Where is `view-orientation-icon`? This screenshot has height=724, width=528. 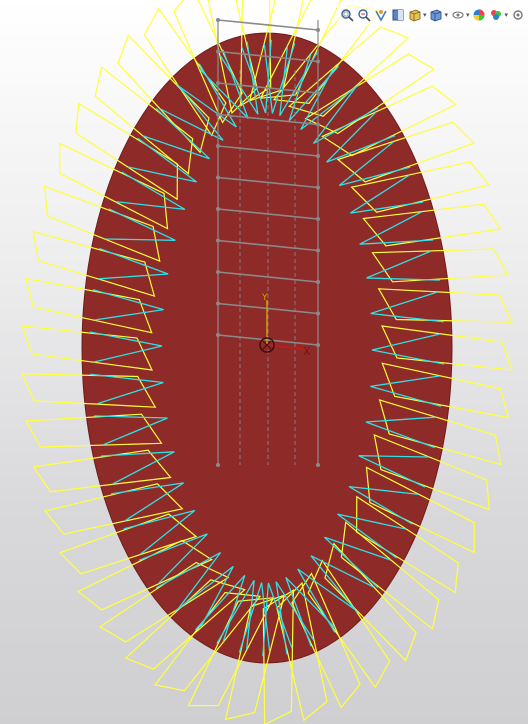
view-orientation-icon is located at coordinates (415, 15).